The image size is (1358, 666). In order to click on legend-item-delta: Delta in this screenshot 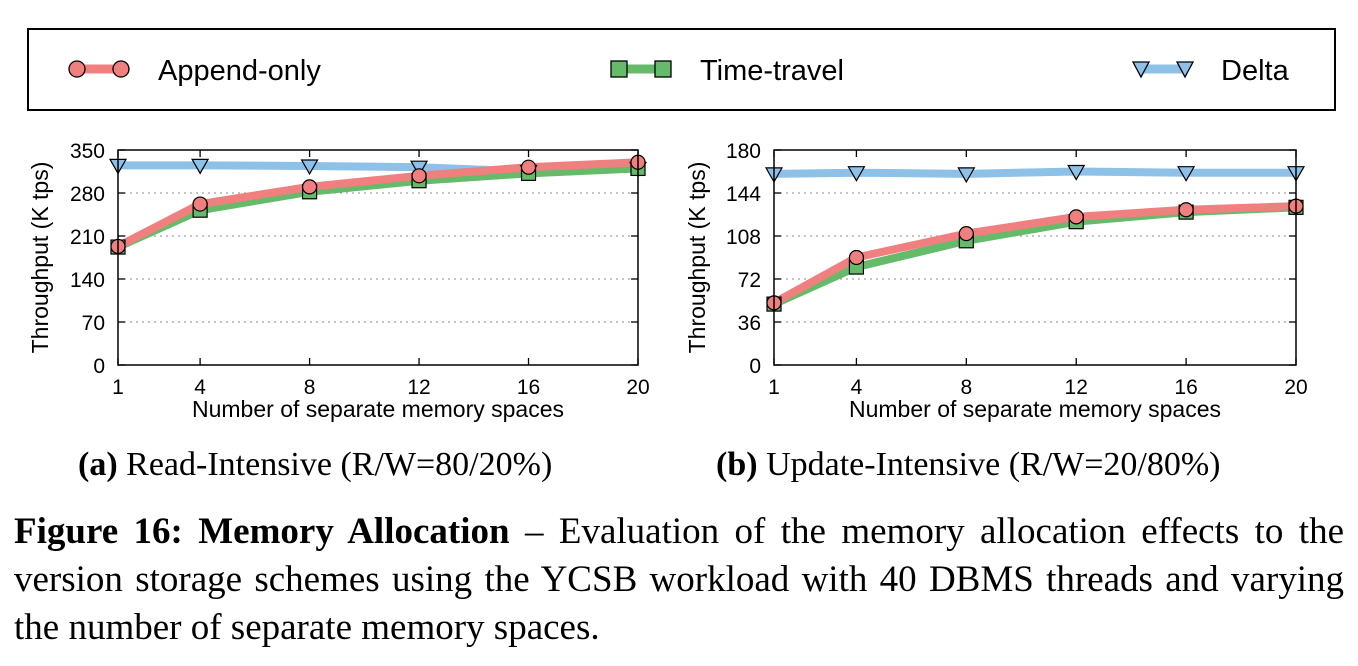, I will do `click(1210, 71)`.